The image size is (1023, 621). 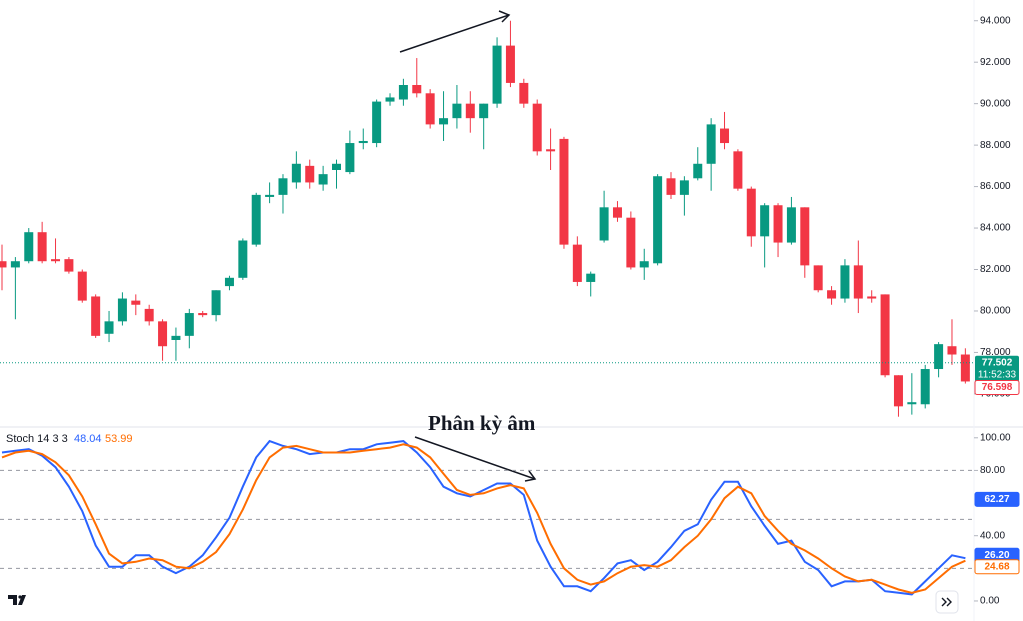 I want to click on y-tick-label: 92.000, so click(x=995, y=62).